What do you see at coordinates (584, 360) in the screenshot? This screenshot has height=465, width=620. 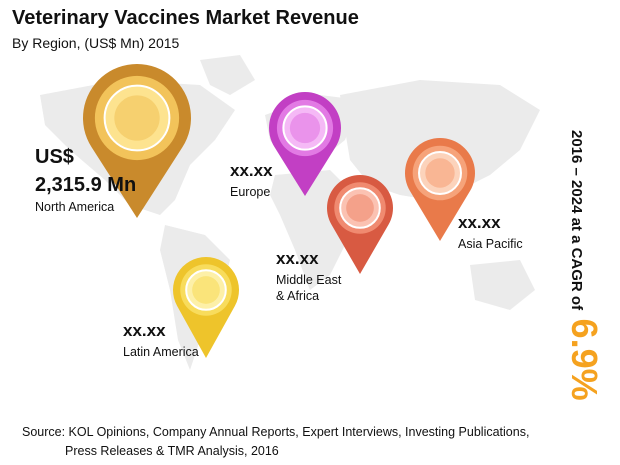 I see `cagr-value: 6.9%` at bounding box center [584, 360].